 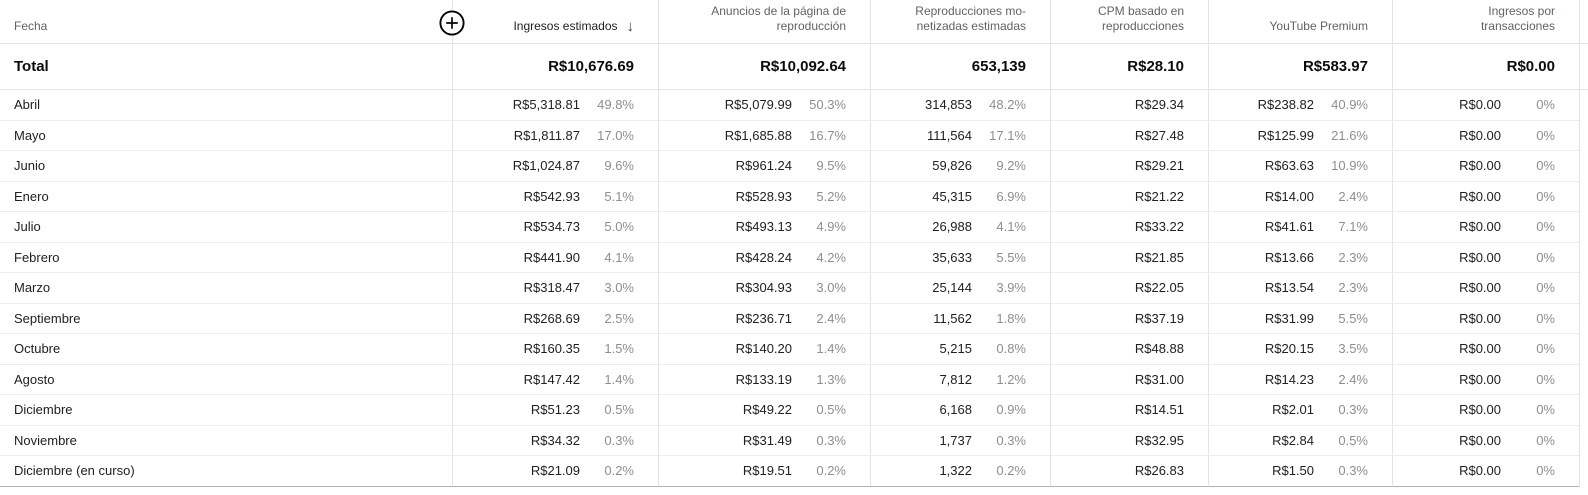 What do you see at coordinates (831, 288) in the screenshot?
I see `cell-percent: 3.0%` at bounding box center [831, 288].